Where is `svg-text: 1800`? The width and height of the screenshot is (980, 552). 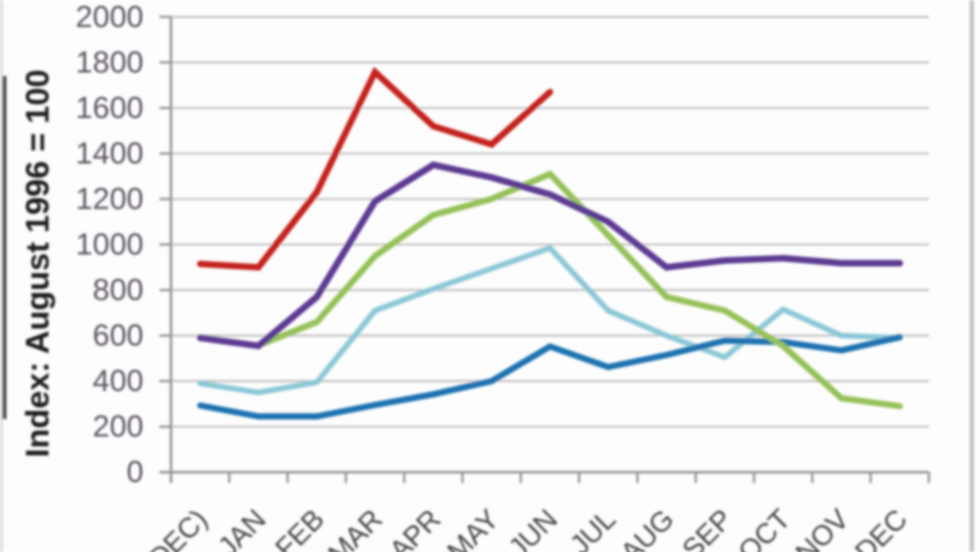 svg-text: 1800 is located at coordinates (110, 62).